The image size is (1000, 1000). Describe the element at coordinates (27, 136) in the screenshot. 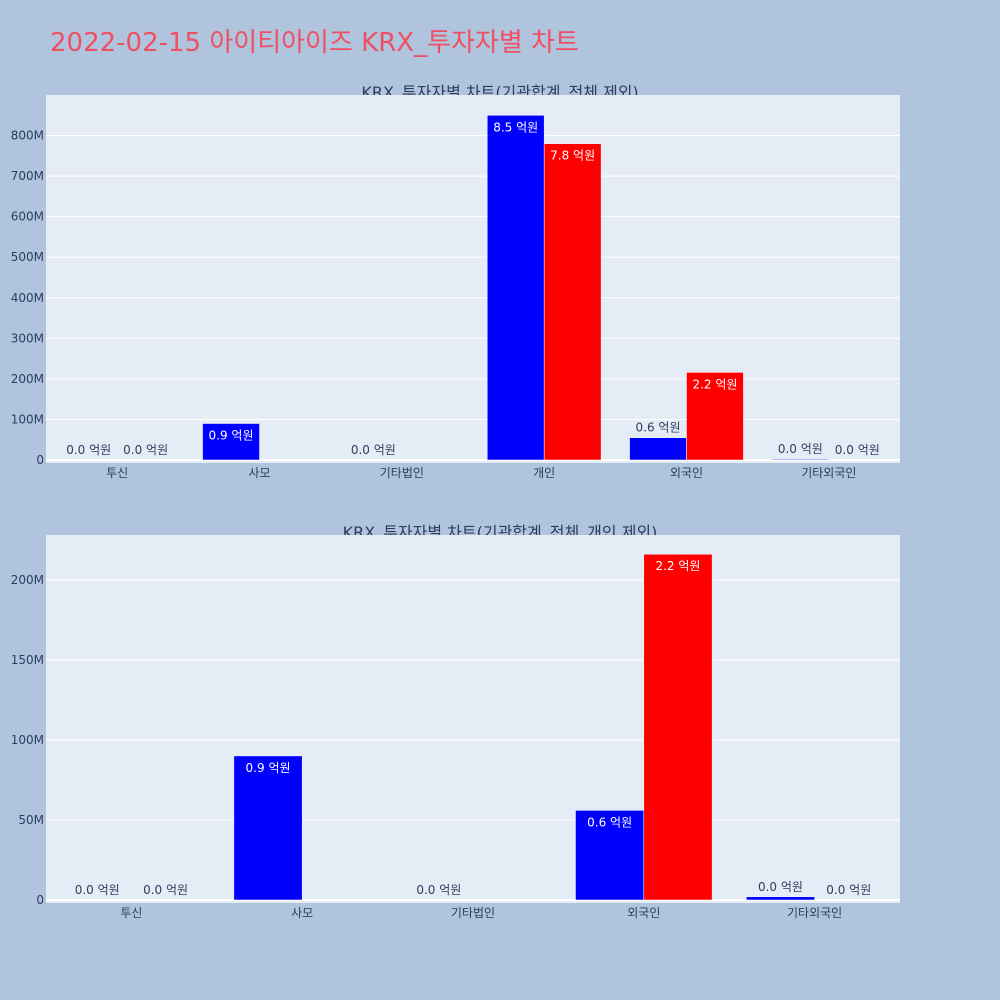

I see `y-tick-label: 800M` at that location.